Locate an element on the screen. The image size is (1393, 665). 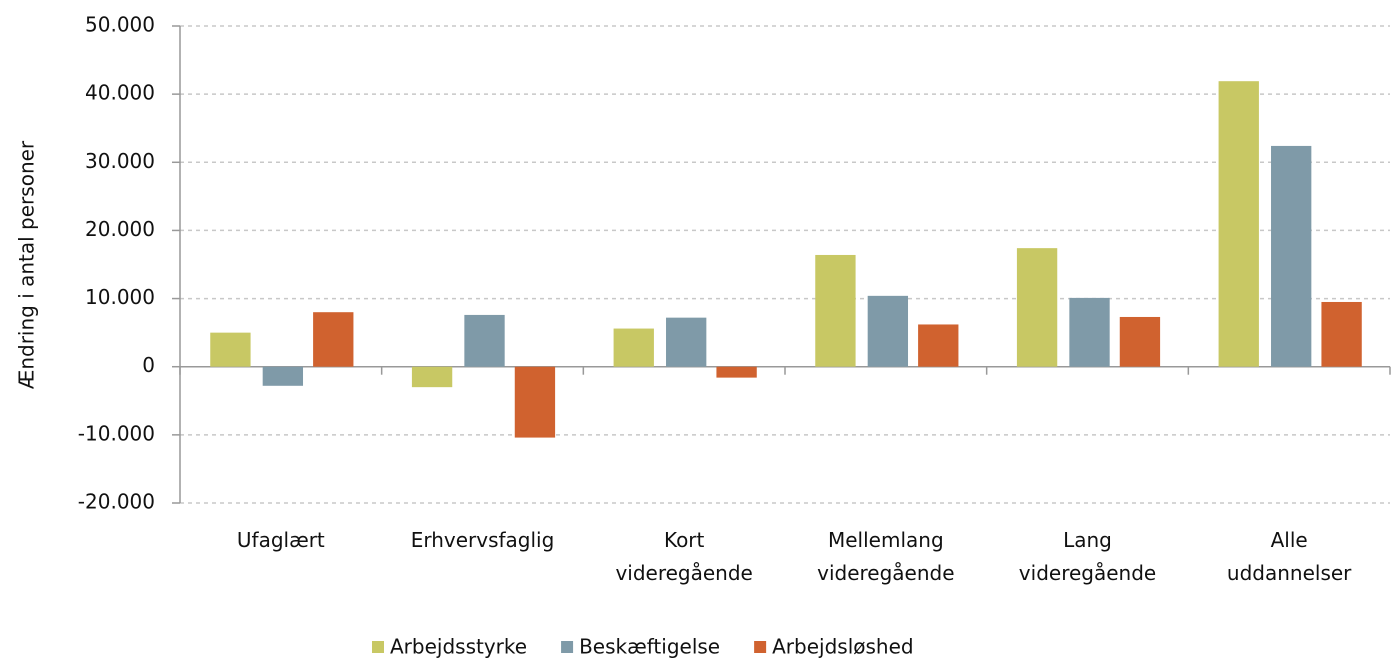
legend-label: Arbejdsløshed is located at coordinates (842, 647).